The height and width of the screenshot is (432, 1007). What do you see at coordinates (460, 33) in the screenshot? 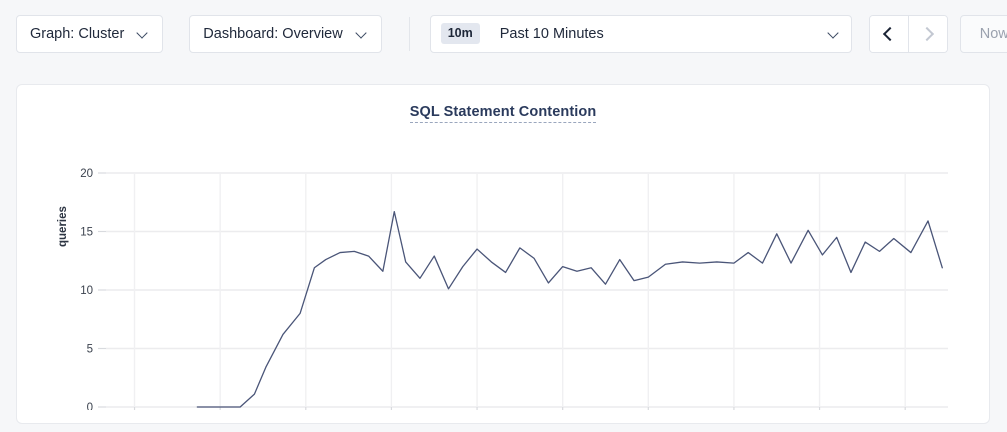
I see `time-range-badge: 10m` at bounding box center [460, 33].